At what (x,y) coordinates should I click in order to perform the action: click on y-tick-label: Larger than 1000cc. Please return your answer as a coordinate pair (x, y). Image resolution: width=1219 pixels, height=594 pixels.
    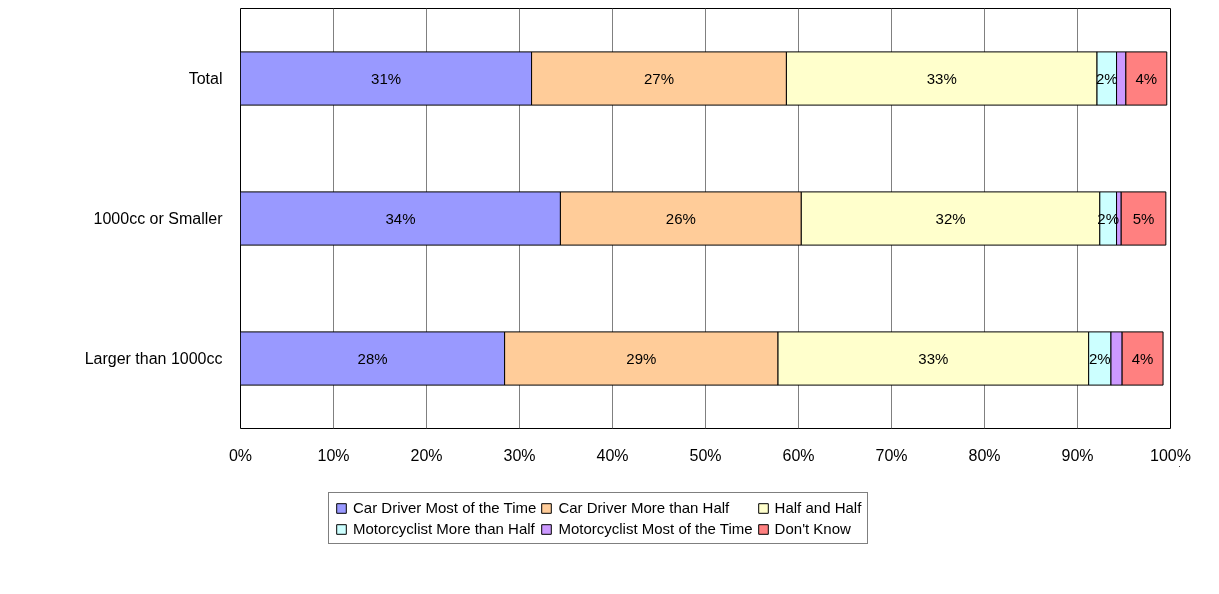
    Looking at the image, I should click on (153, 358).